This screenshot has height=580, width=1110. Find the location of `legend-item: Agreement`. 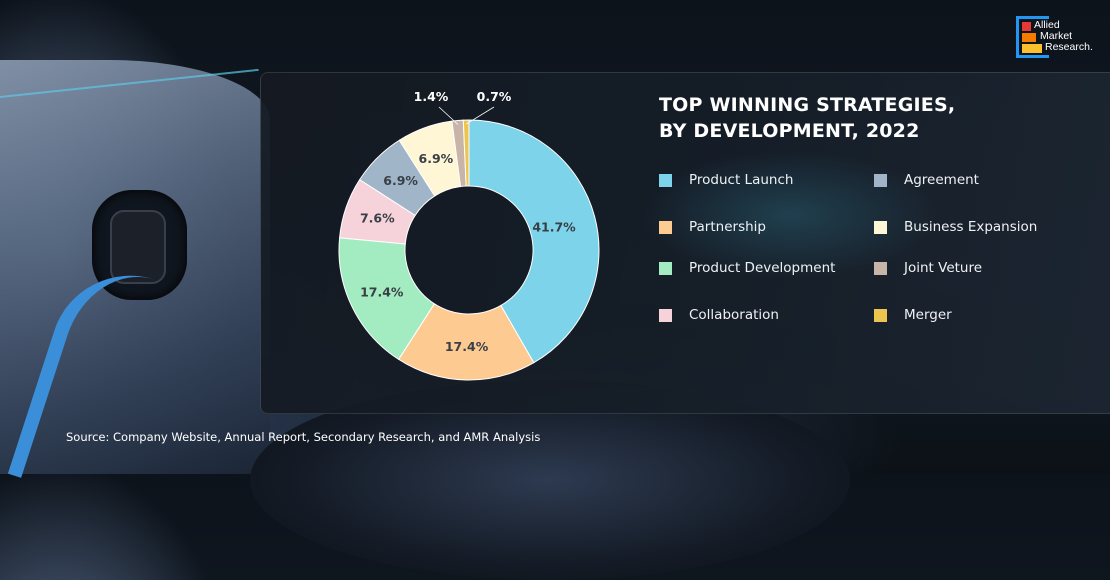

legend-item: Agreement is located at coordinates (926, 180).